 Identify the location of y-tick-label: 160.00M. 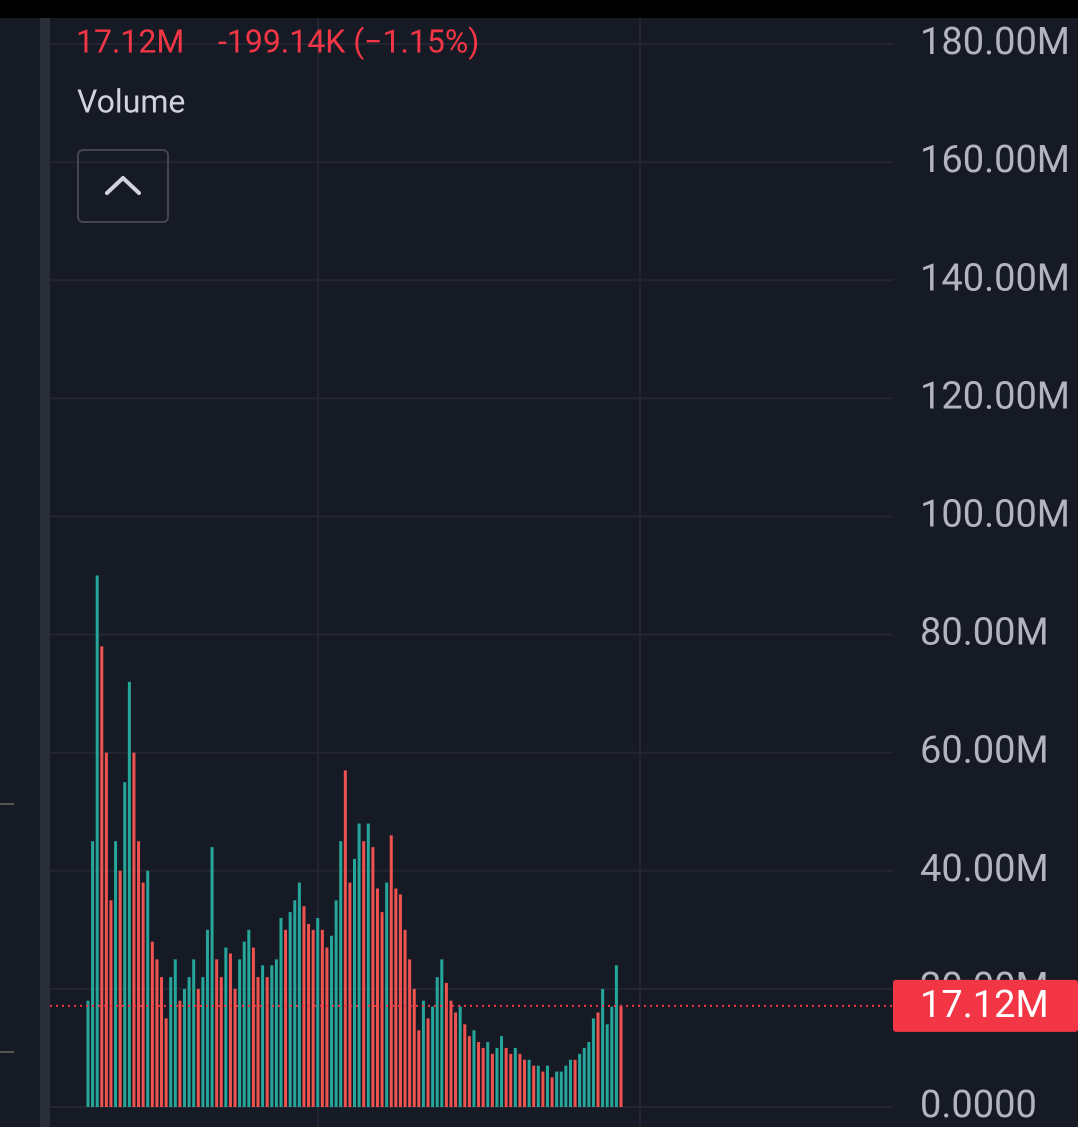
(995, 160).